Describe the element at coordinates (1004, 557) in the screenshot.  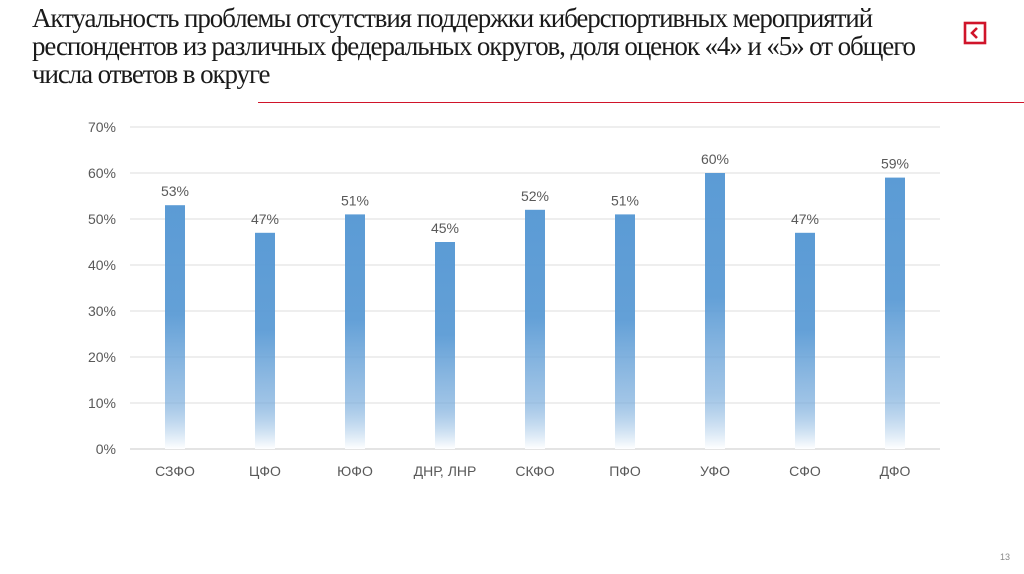
I see `page-number: 13` at that location.